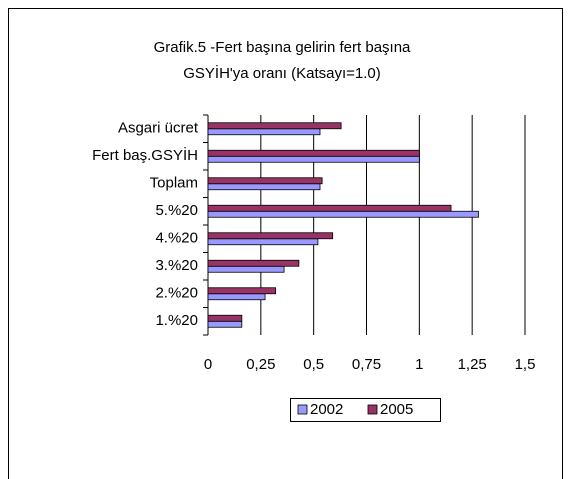 This screenshot has height=479, width=571. Describe the element at coordinates (145, 155) in the screenshot. I see `y-tick-label: Fert baş.GSYİH` at that location.